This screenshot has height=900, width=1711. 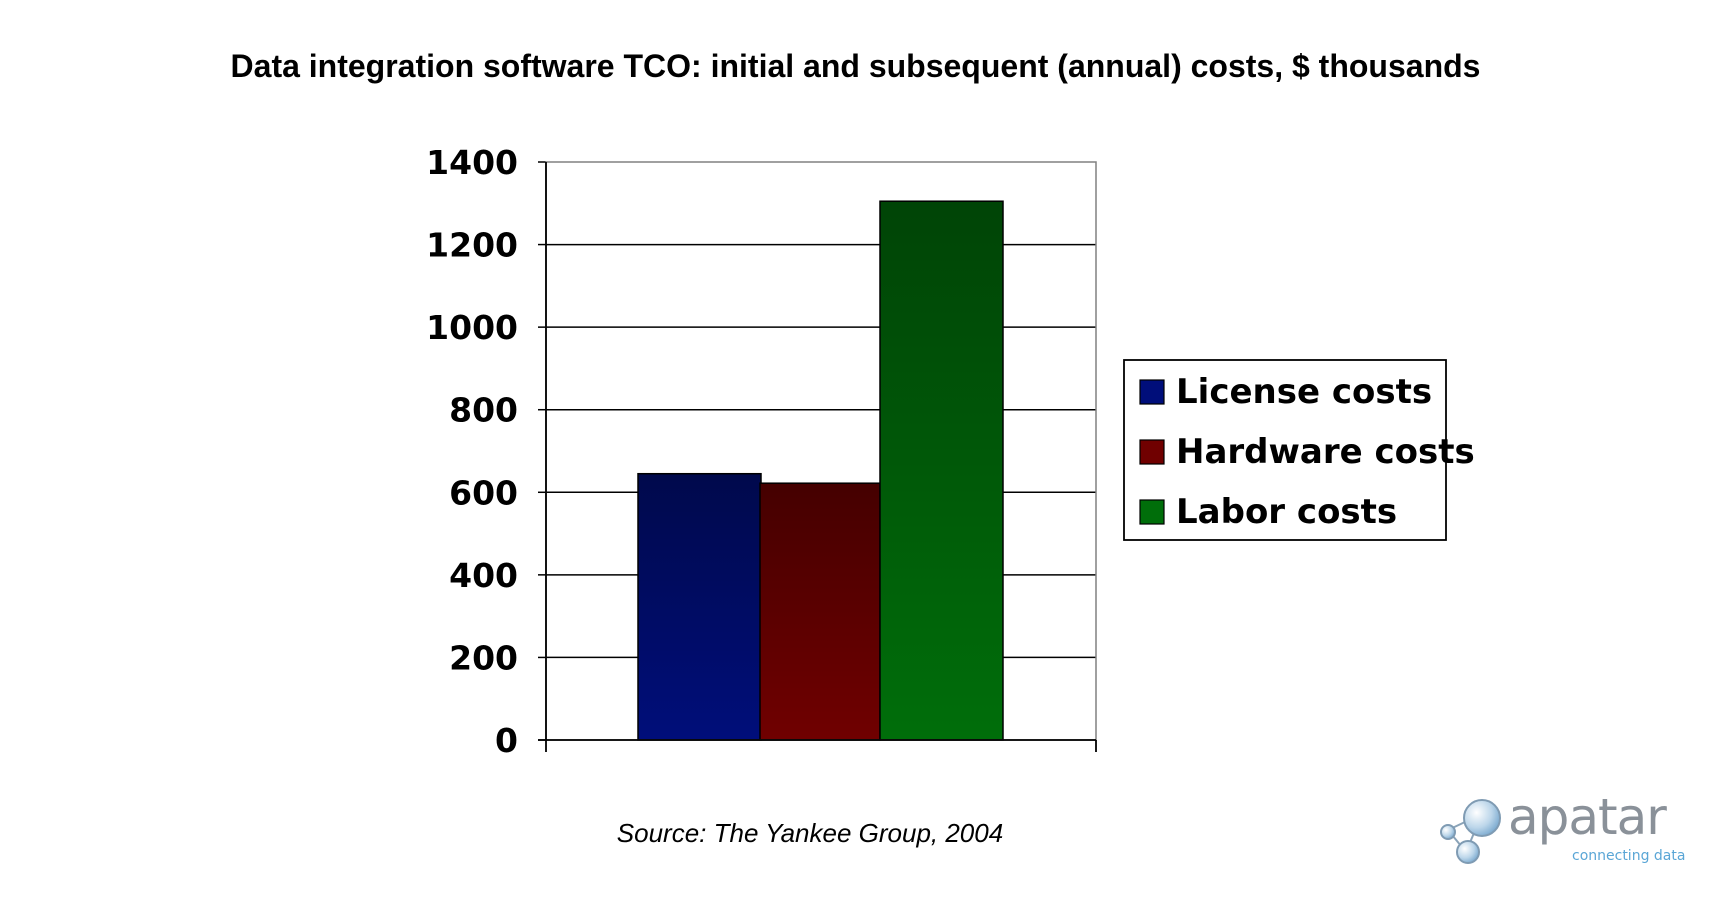 I want to click on legend-label: Labor costs, so click(x=1286, y=512).